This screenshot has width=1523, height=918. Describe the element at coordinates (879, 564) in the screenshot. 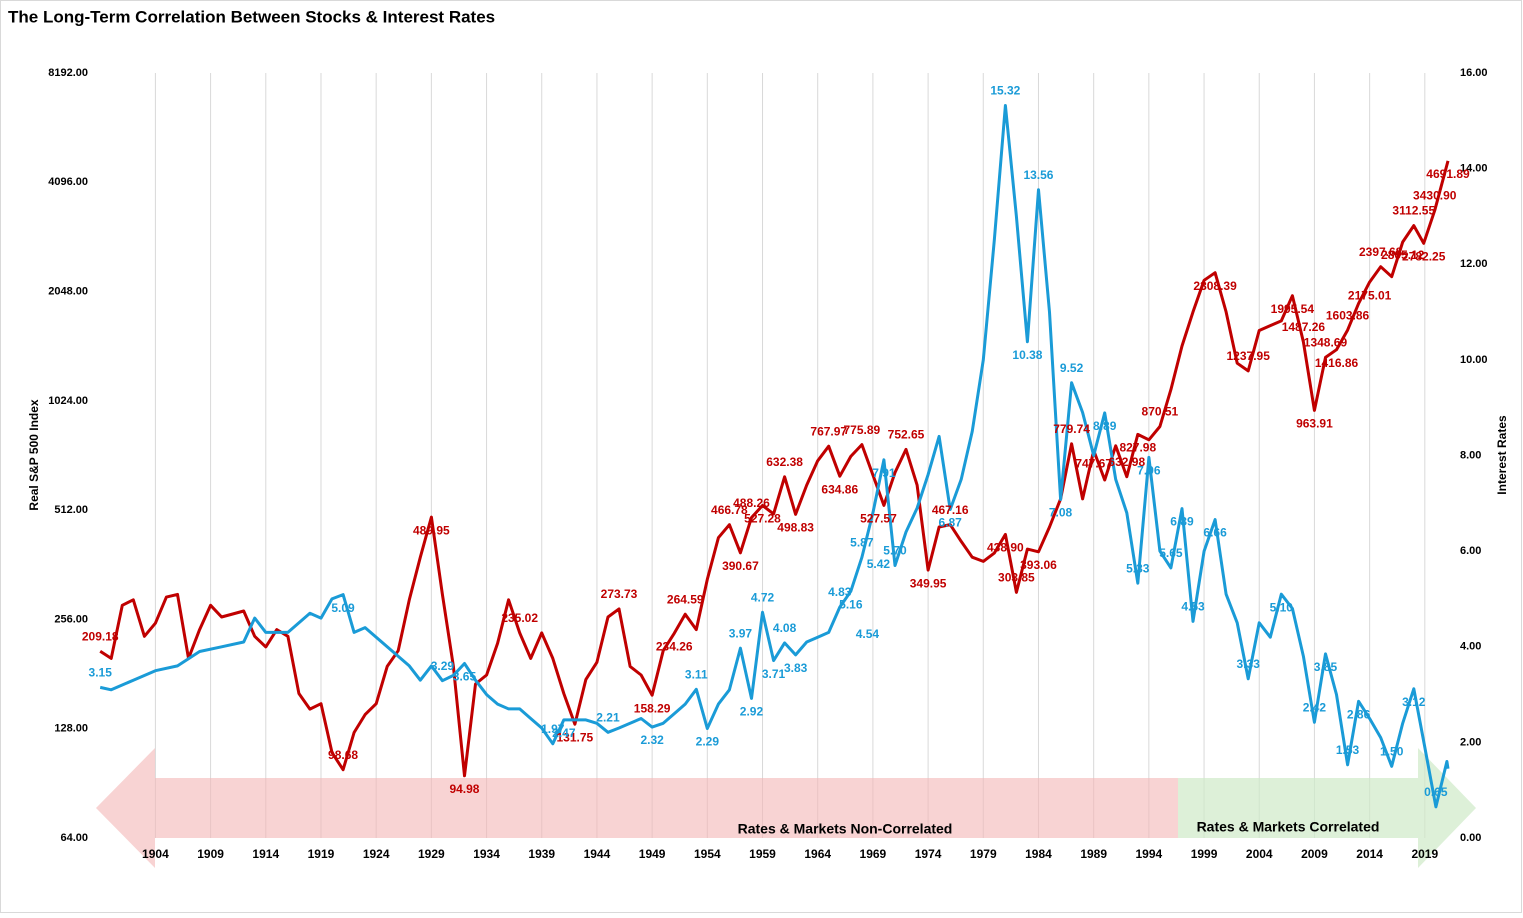

I see `data-label: 5.42` at that location.